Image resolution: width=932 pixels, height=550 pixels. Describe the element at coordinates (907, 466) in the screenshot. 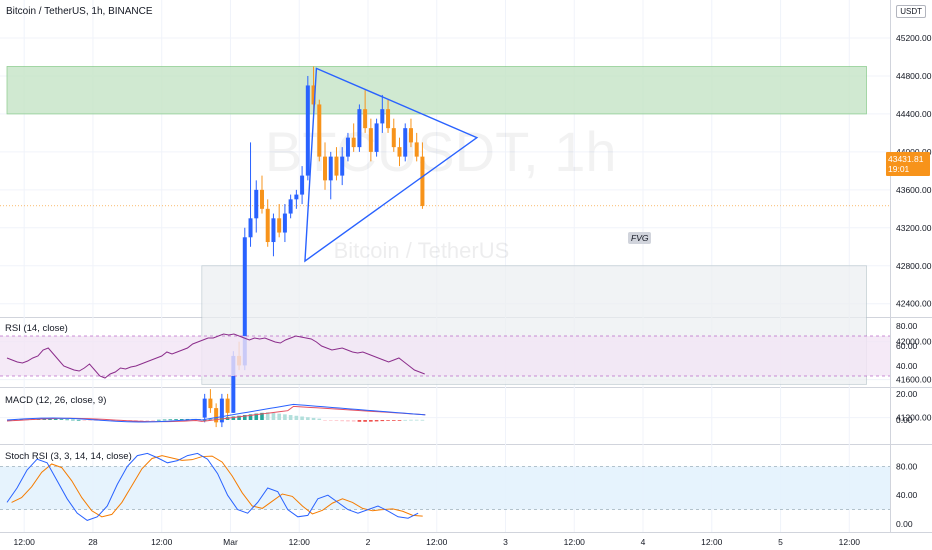

I see `stoch-axis-label: 80.00` at that location.